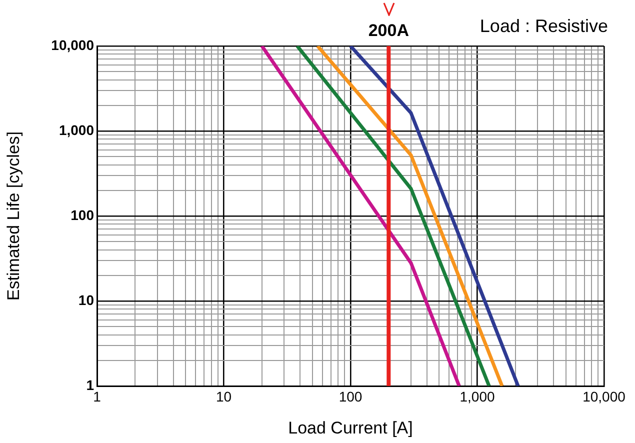 This screenshot has width=635, height=443. Describe the element at coordinates (544, 26) in the screenshot. I see `text: Load : Resistive` at that location.